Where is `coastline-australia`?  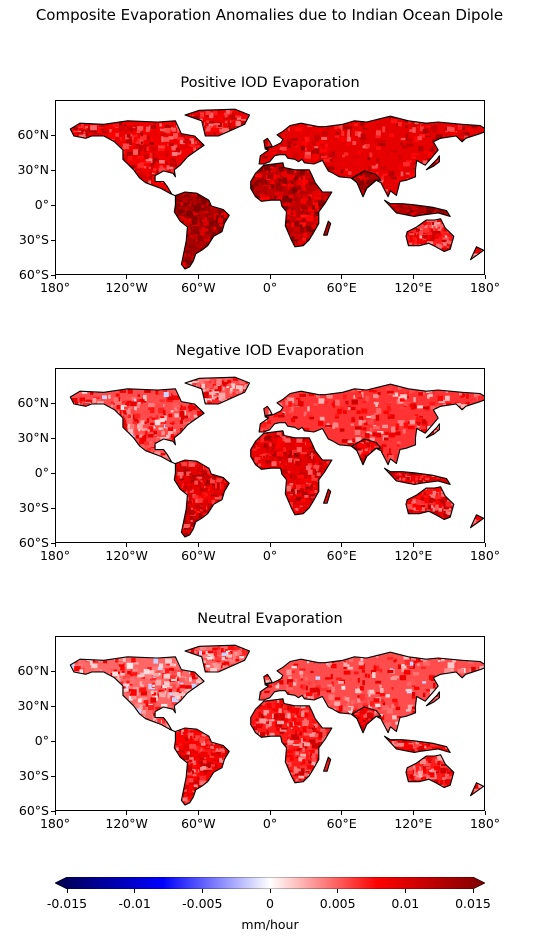 coastline-australia is located at coordinates (430, 235).